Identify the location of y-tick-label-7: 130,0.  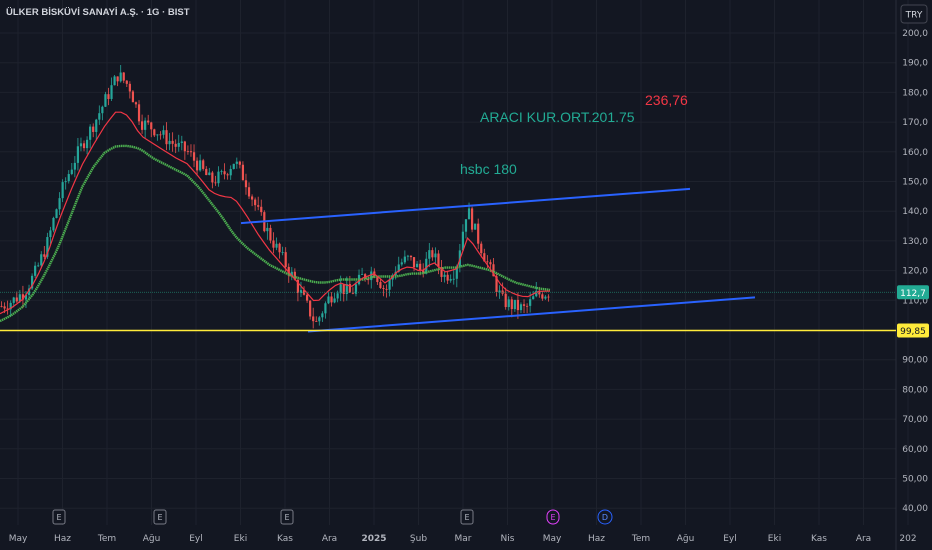
(915, 242).